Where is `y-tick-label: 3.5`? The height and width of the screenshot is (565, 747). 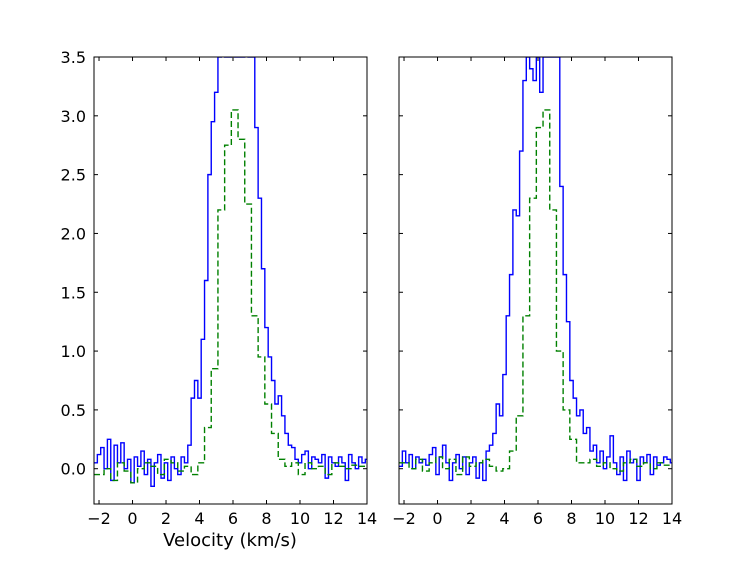 y-tick-label: 3.5 is located at coordinates (73, 57).